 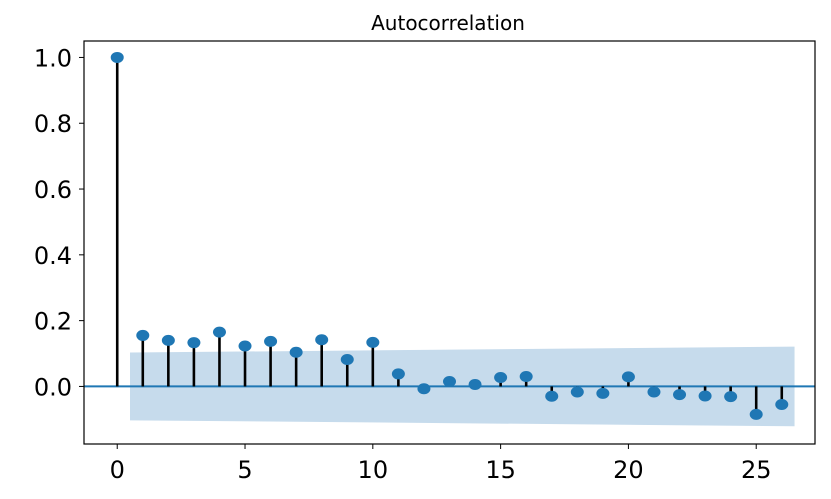 What do you see at coordinates (448, 23) in the screenshot?
I see `chart-title: Autocorrelation` at bounding box center [448, 23].